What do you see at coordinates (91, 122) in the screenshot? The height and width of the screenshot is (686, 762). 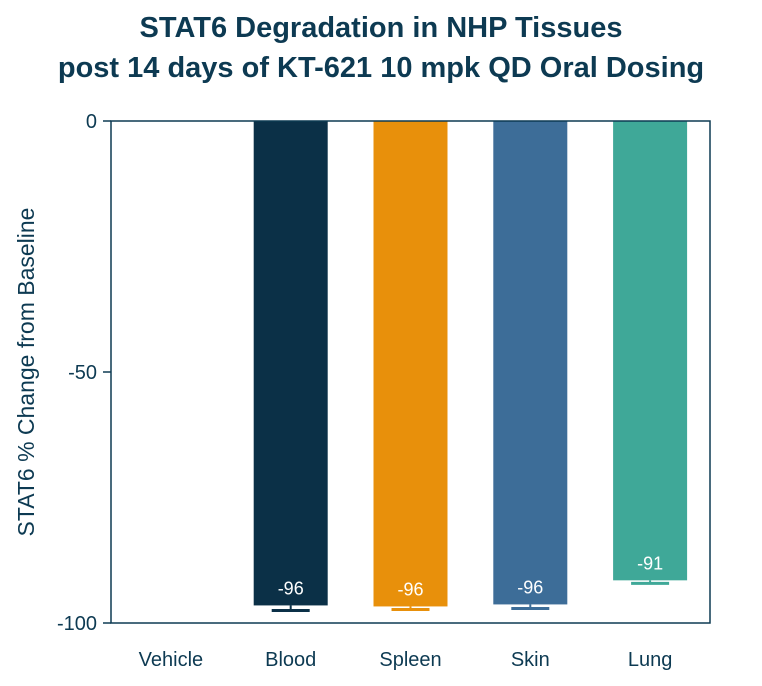 I see `y-tick-label-0: 0` at bounding box center [91, 122].